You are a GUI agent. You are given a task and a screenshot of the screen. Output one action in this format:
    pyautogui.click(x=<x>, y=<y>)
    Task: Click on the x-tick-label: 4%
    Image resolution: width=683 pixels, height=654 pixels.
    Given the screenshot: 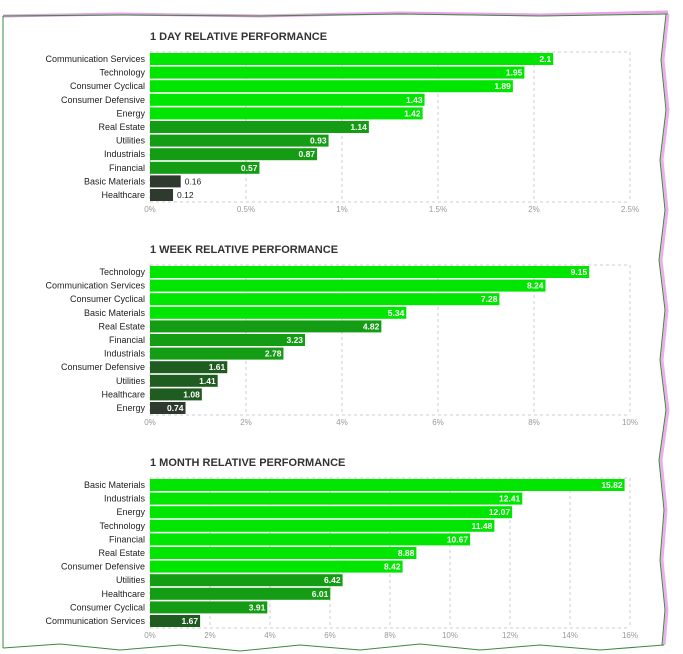 What is the action you would take?
    pyautogui.click(x=270, y=635)
    